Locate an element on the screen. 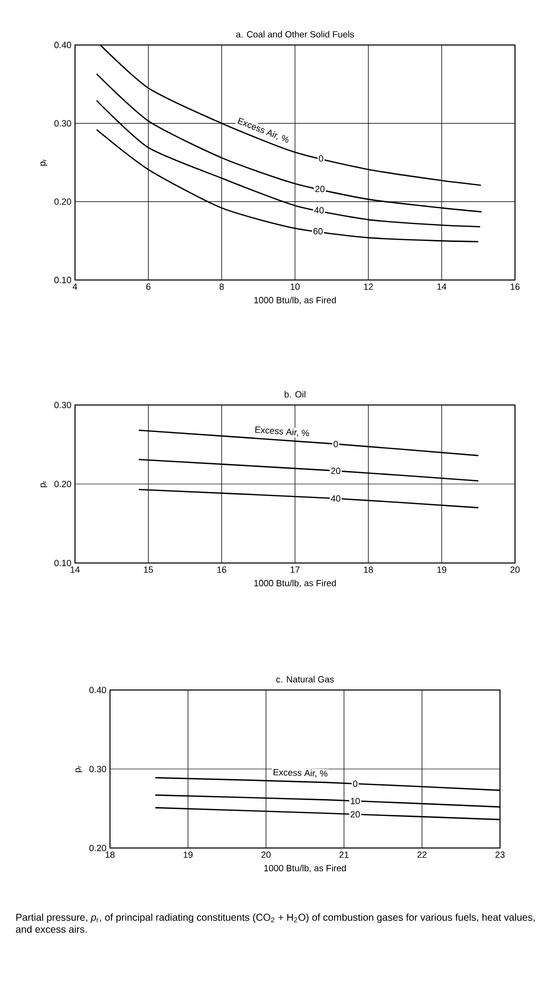  x-tick-label: 22 is located at coordinates (422, 855).